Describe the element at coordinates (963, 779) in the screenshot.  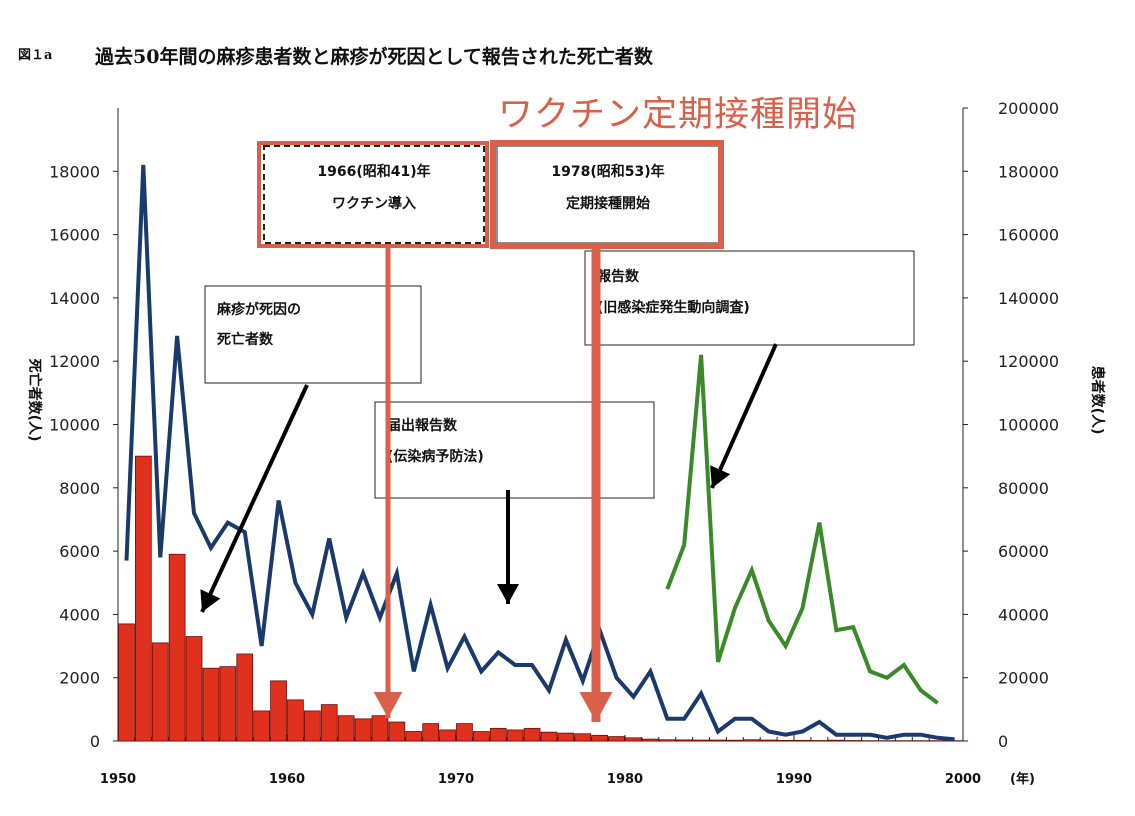
I see `x-tick-label: 2000` at that location.